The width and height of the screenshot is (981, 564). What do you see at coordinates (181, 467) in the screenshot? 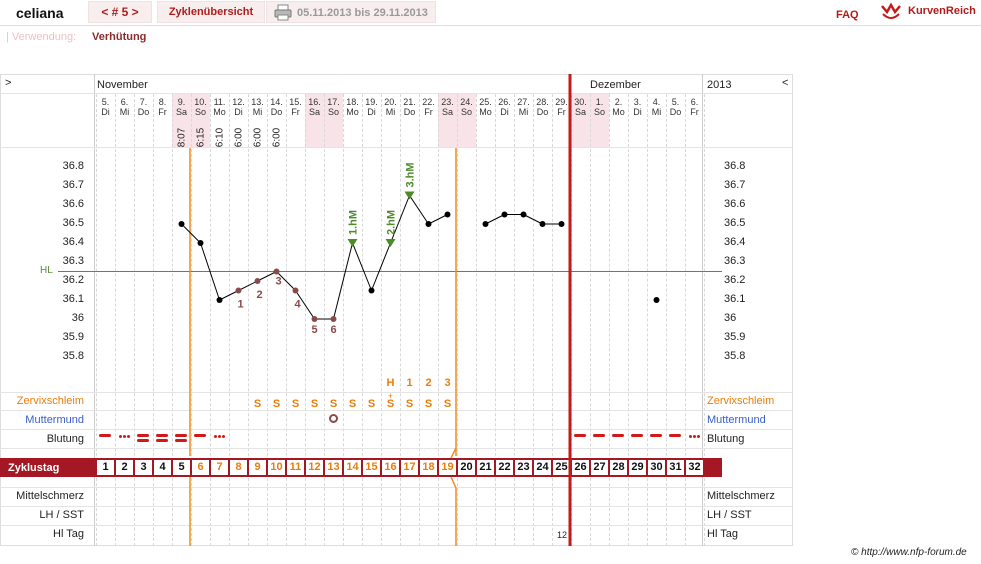
I see `cycle-day: 5` at bounding box center [181, 467].